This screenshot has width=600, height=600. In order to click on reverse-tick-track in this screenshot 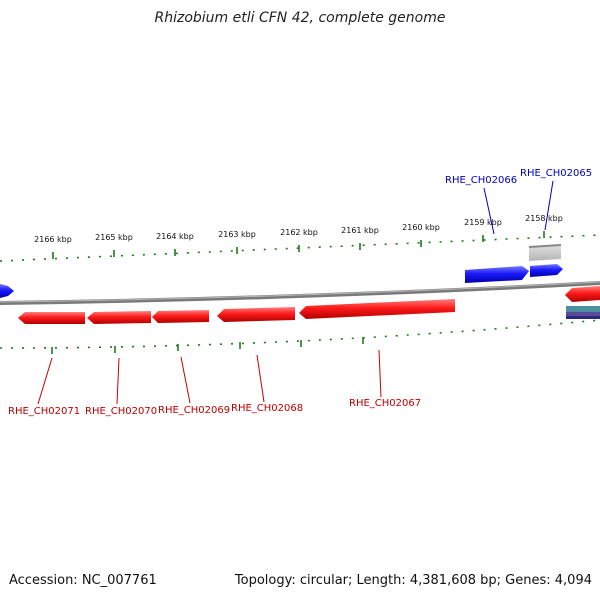, I will do `click(300, 334)`.